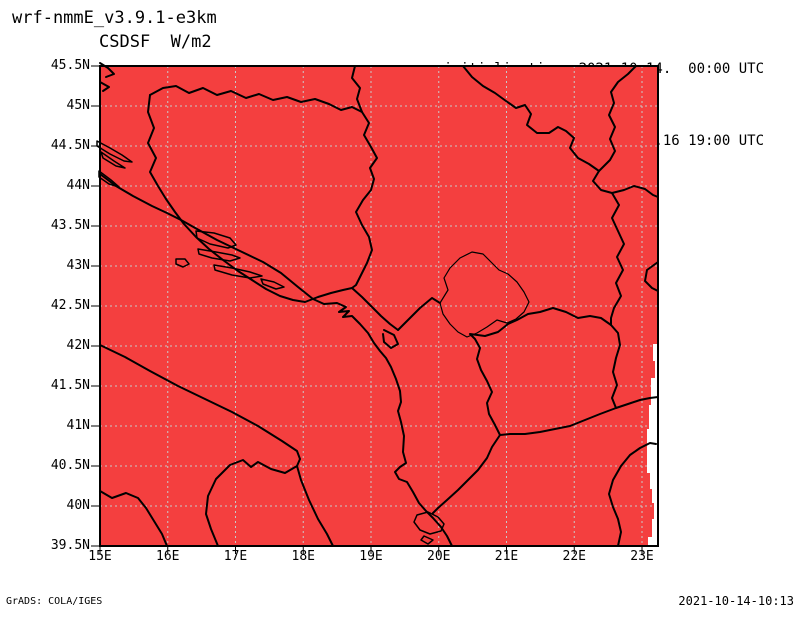  What do you see at coordinates (411, 323) in the screenshot?
I see `border-montenegro-albania` at bounding box center [411, 323].